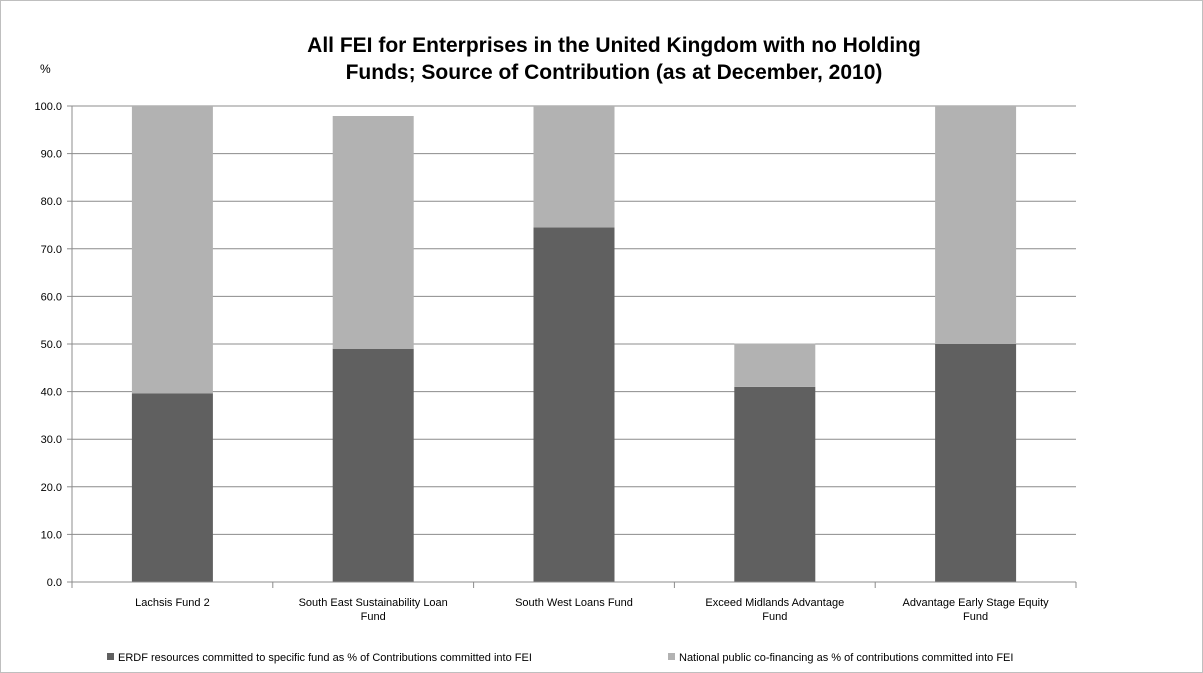  What do you see at coordinates (51, 393) in the screenshot?
I see `y-tick-label: 40.0` at bounding box center [51, 393].